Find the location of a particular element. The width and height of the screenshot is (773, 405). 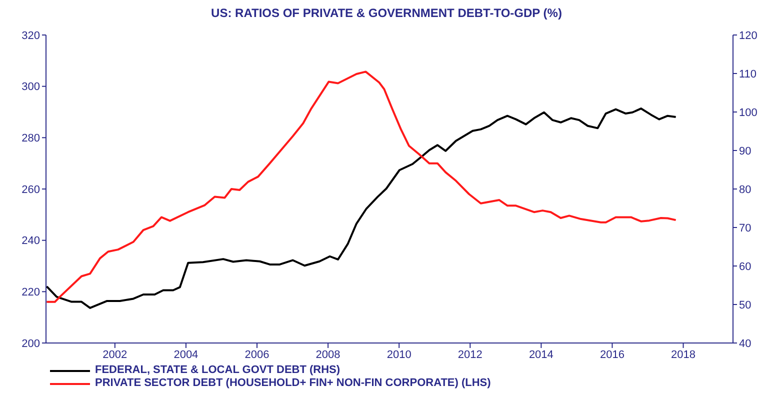

x-tick-label: 2018 is located at coordinates (683, 354).